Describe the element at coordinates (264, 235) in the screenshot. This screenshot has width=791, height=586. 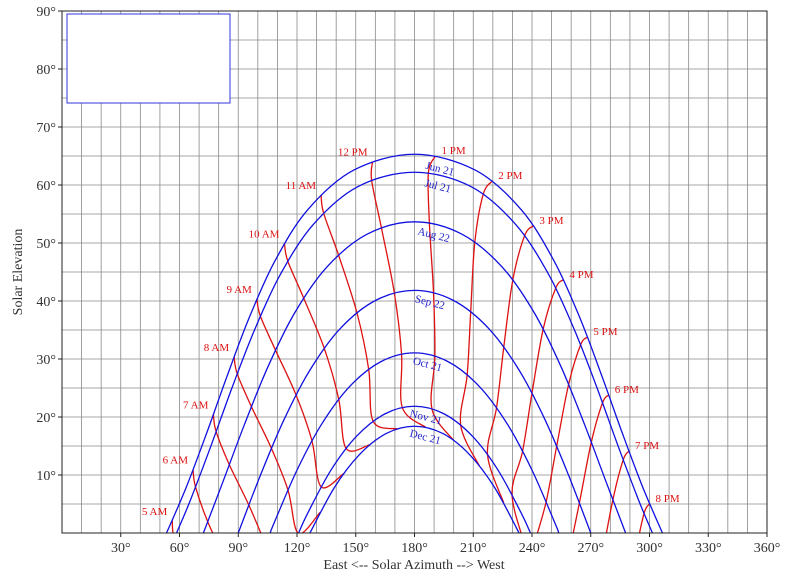
I see `hour-label: 10 AM` at that location.